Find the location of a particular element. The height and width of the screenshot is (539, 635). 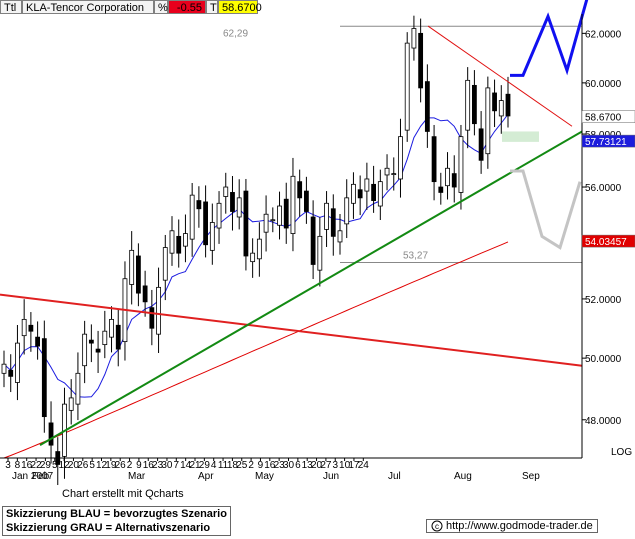

month-label: Jul is located at coordinates (394, 476).